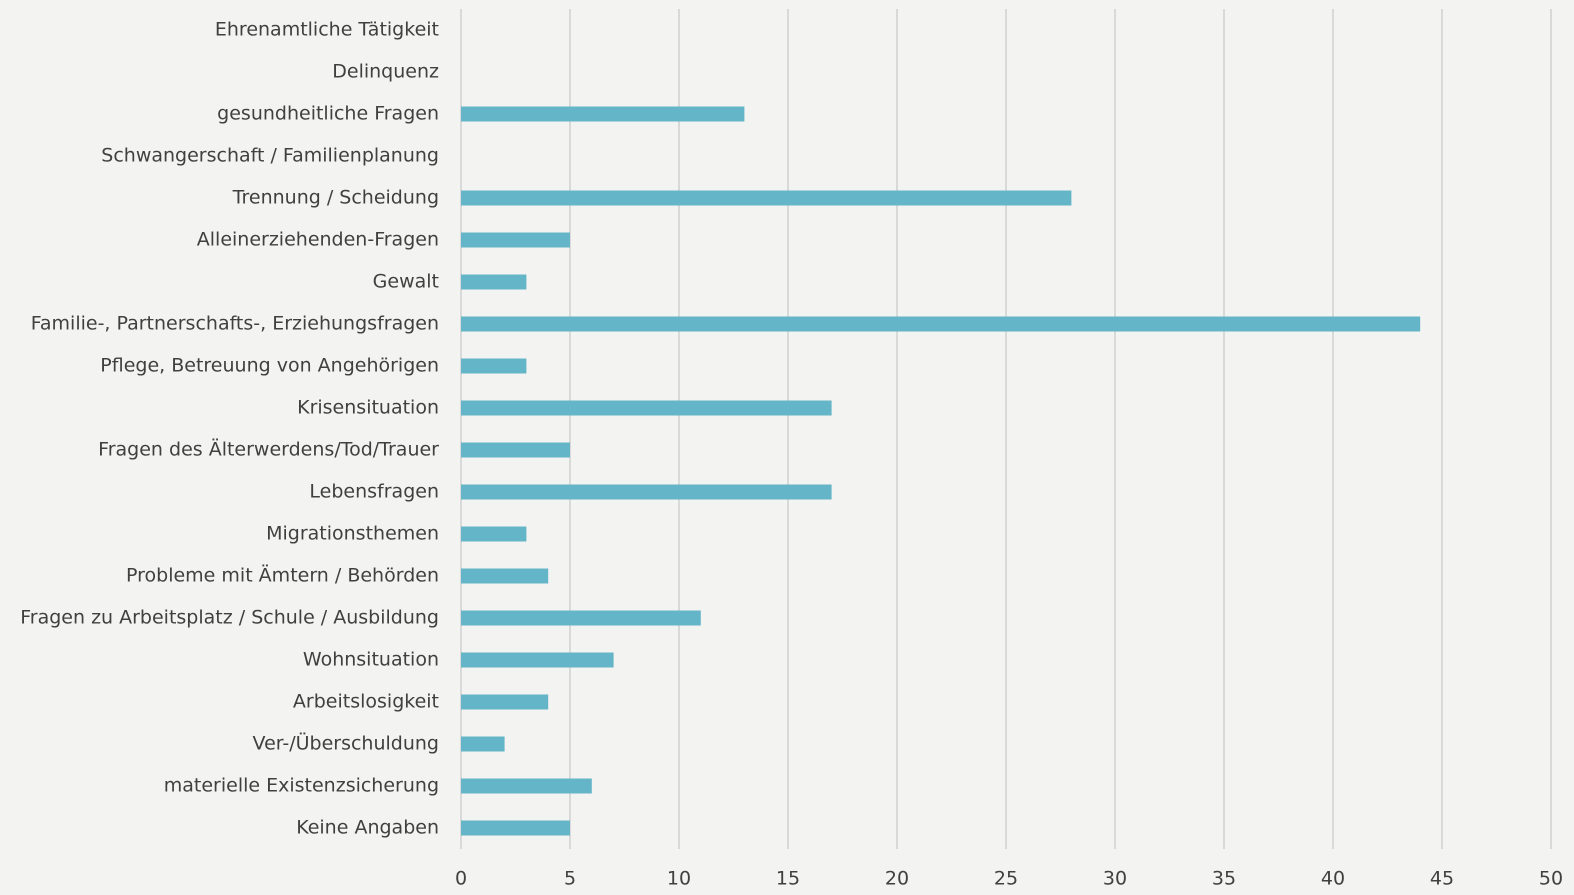 Image resolution: width=1574 pixels, height=895 pixels. Describe the element at coordinates (406, 282) in the screenshot. I see `y-tick-label: Gewalt` at that location.